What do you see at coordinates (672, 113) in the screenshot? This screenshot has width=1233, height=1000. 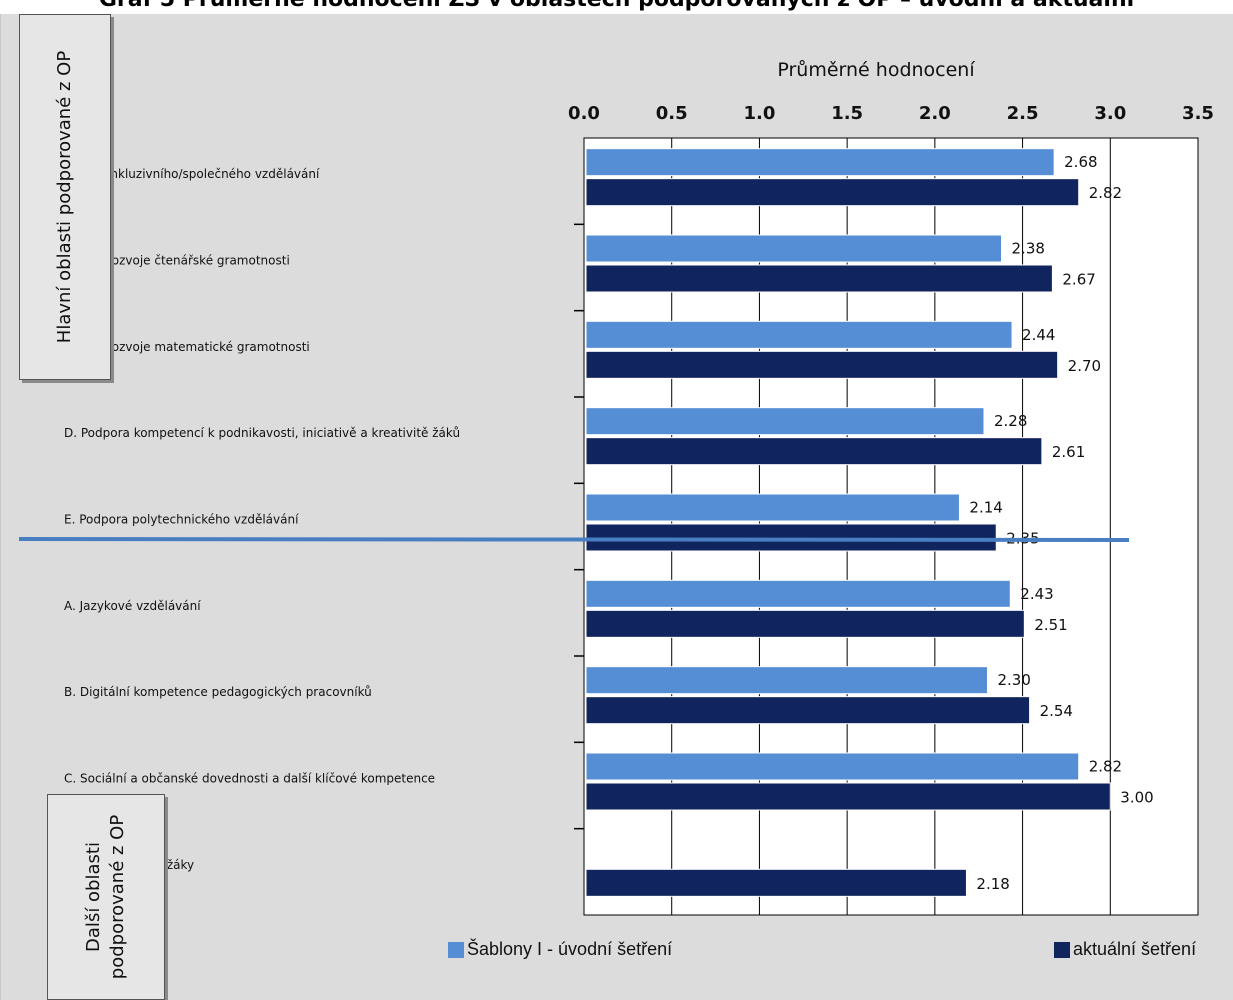 I see `x-tick-label: 0.5` at bounding box center [672, 113].